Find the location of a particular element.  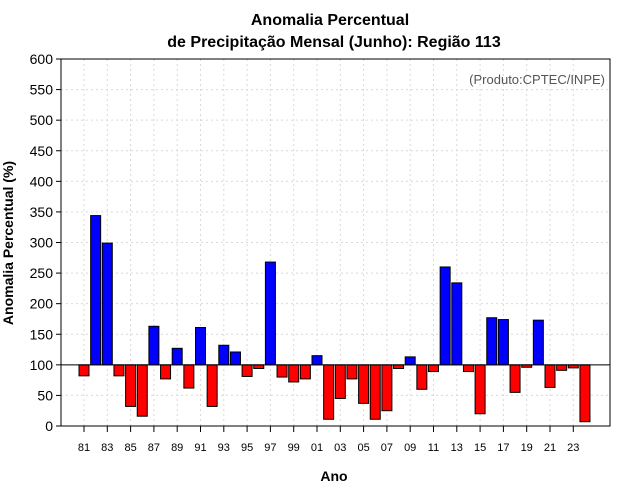

x-tick-label: 05 is located at coordinates (363, 448).